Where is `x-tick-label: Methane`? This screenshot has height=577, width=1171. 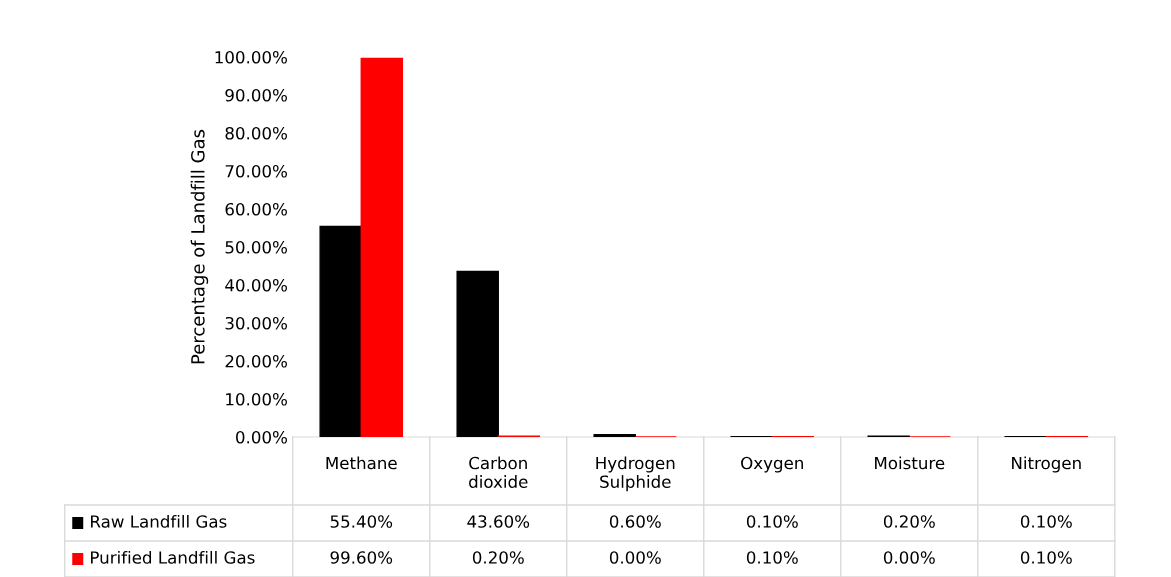
x-tick-label: Methane is located at coordinates (361, 463).